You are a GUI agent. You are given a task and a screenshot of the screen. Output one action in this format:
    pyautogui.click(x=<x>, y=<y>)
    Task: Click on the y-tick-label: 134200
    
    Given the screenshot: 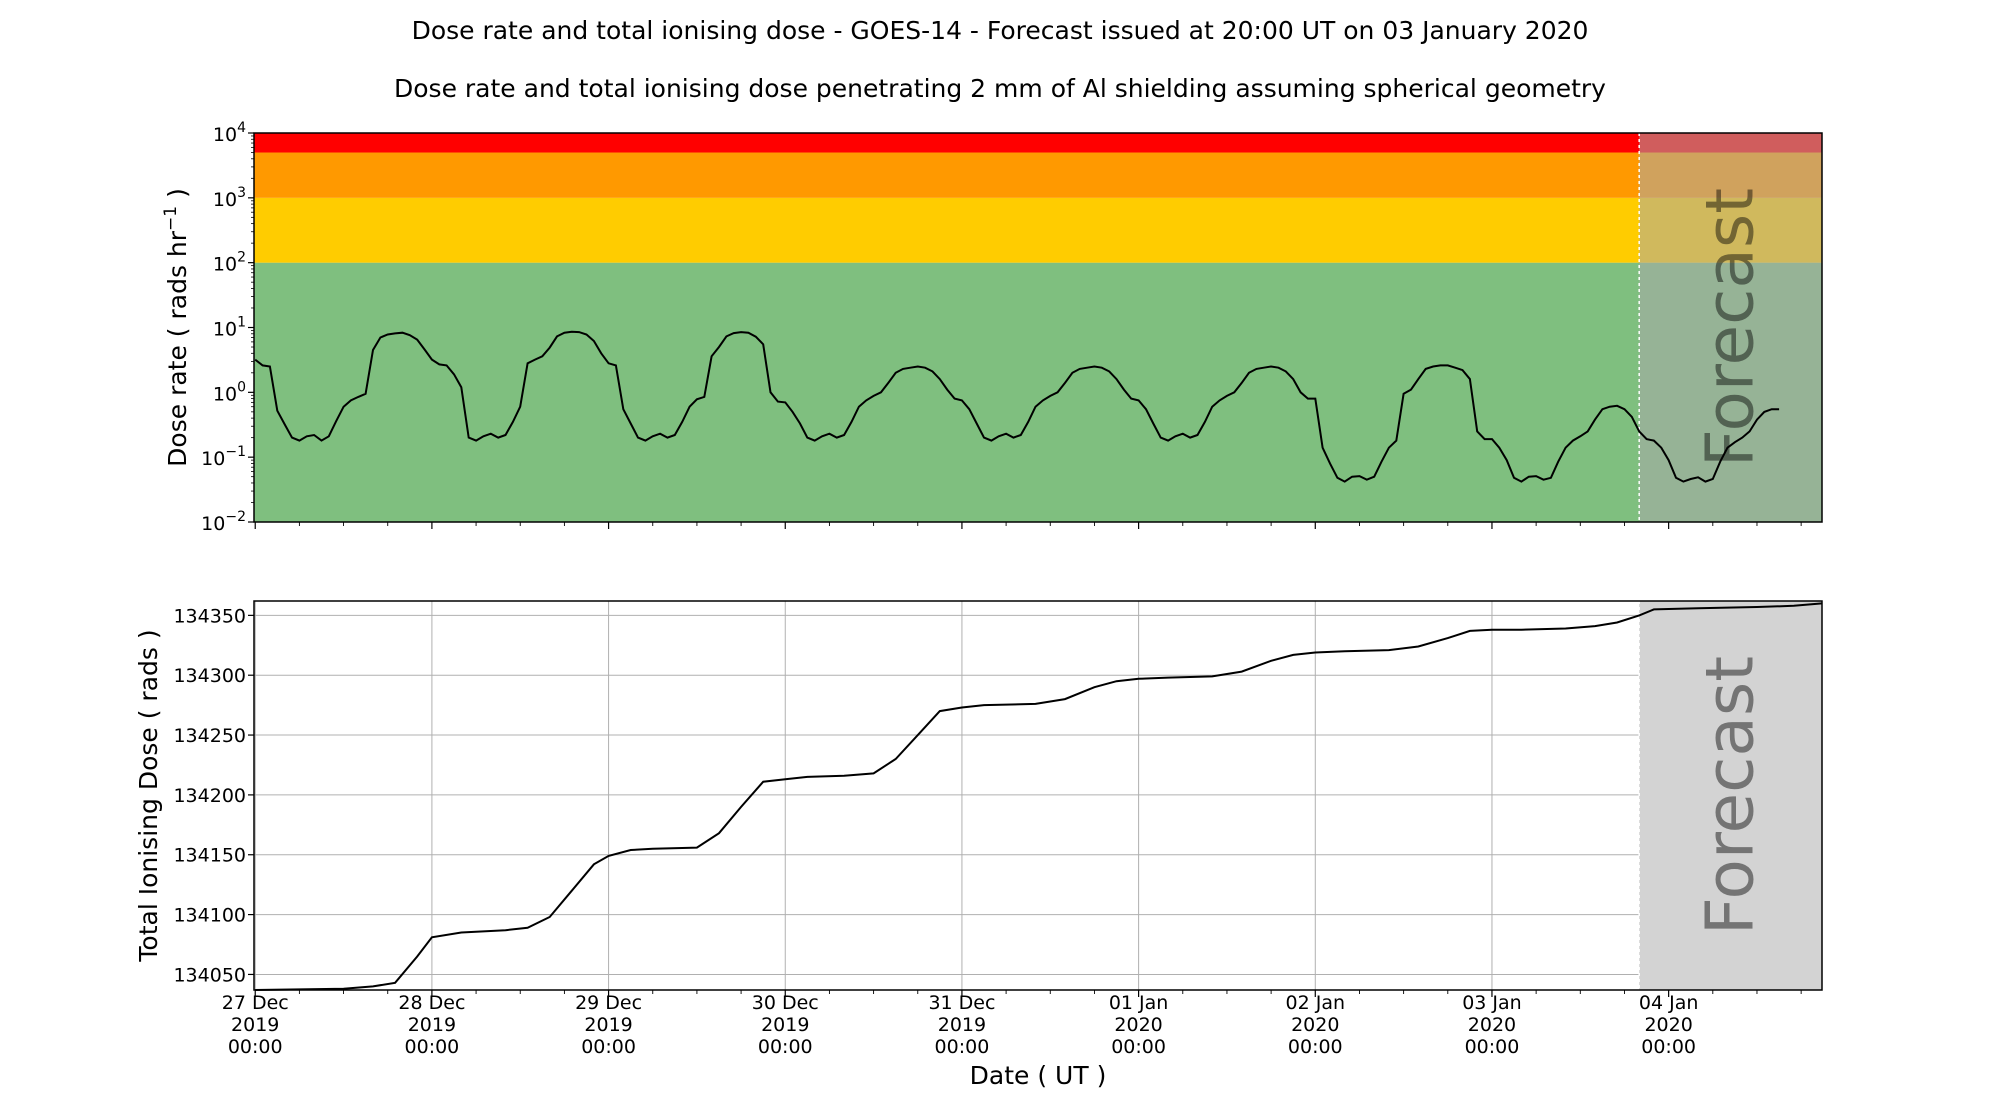 What is the action you would take?
    pyautogui.click(x=209, y=796)
    